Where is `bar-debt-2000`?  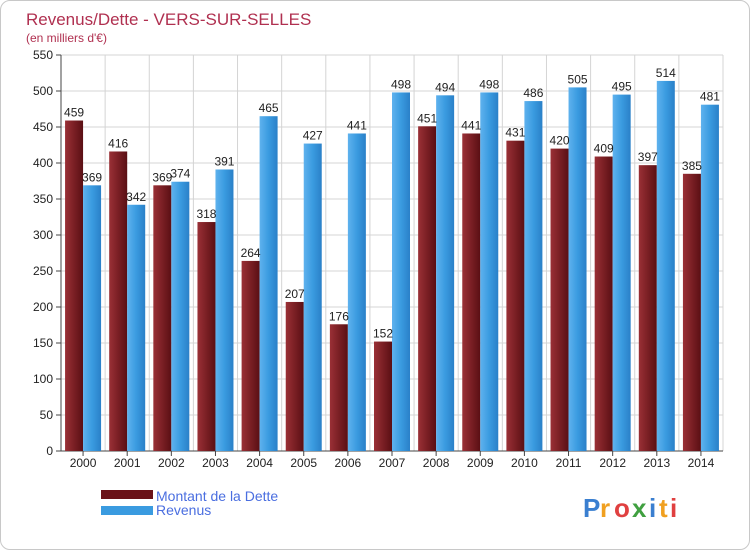
bar-debt-2000 is located at coordinates (74, 286).